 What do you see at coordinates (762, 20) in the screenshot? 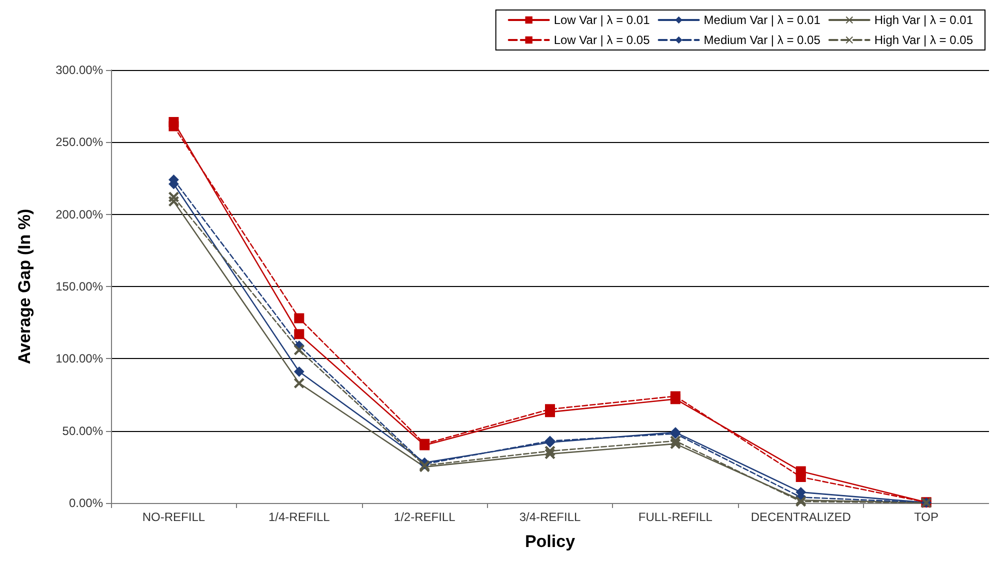
I see `legend-label: Medium Var | λ = 0.01` at bounding box center [762, 20].